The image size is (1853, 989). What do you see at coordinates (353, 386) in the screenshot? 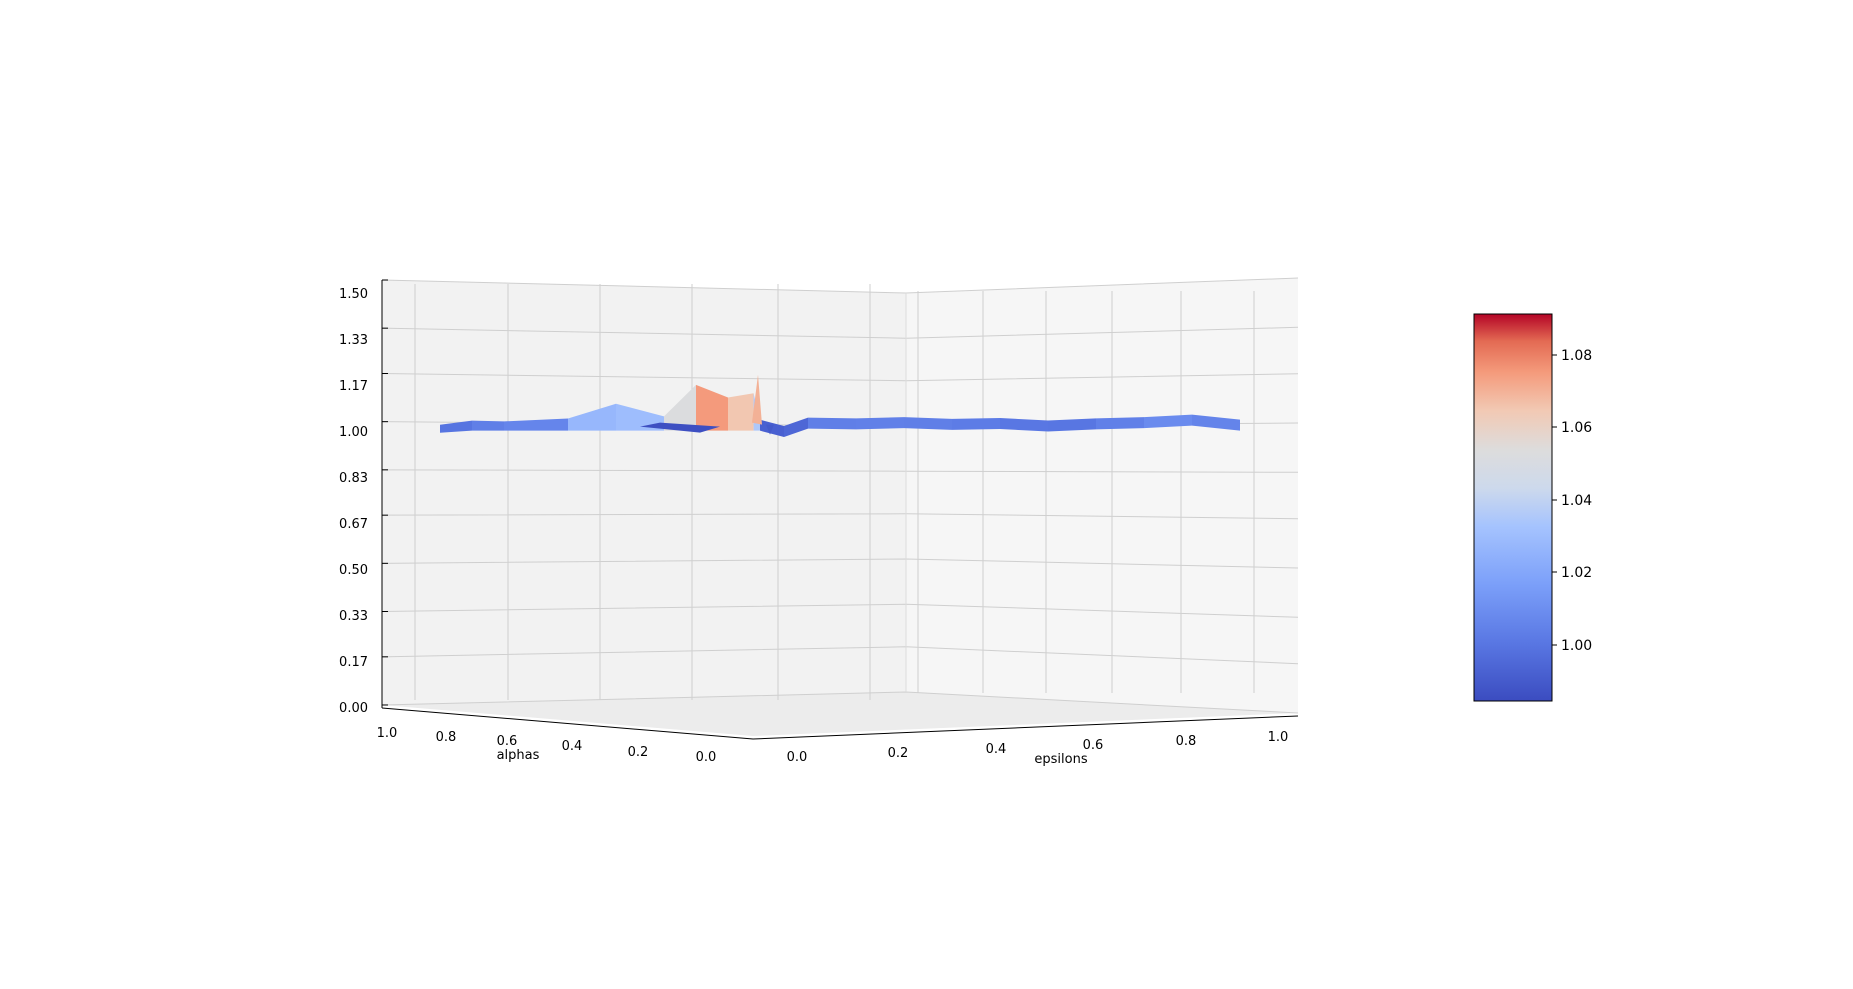
I see `z-tick-label: 1.17` at bounding box center [353, 386].